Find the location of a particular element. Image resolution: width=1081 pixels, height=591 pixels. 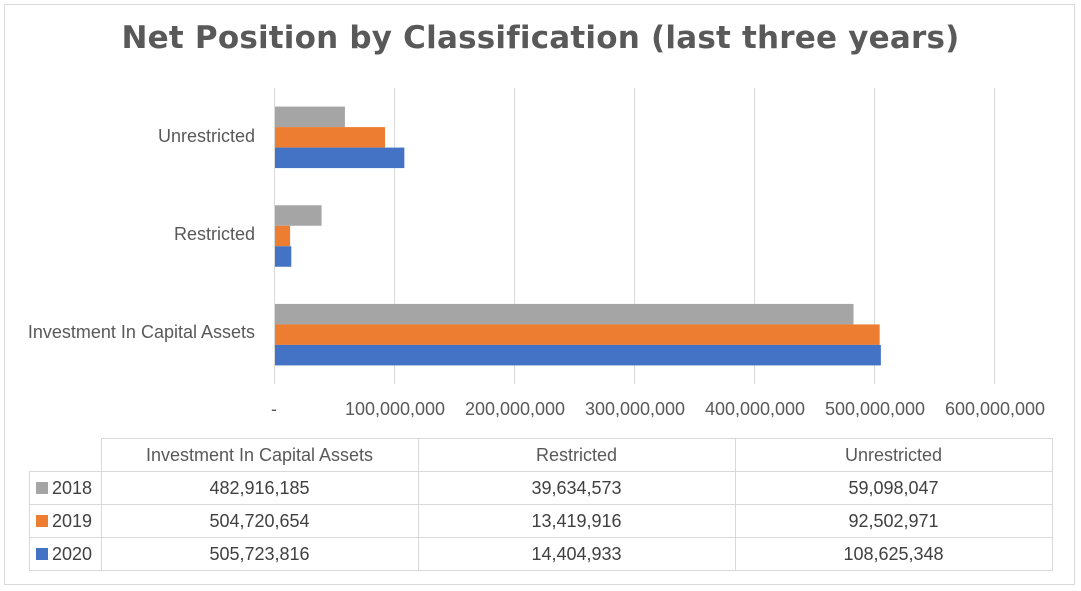

x-tick-label: 200,000,000 is located at coordinates (515, 409).